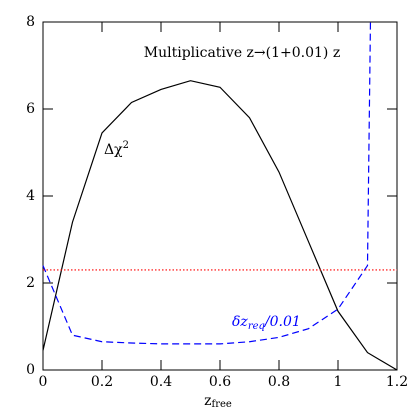 This screenshot has width=415, height=415. I want to click on x-tick-label: 0.2, so click(102, 382).